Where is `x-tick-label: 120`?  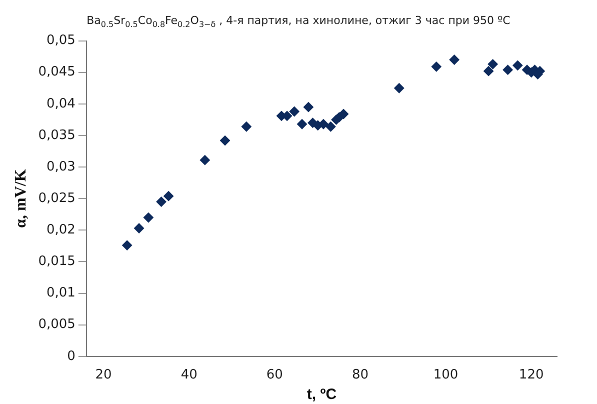
x-tick-label: 120 is located at coordinates (531, 375).